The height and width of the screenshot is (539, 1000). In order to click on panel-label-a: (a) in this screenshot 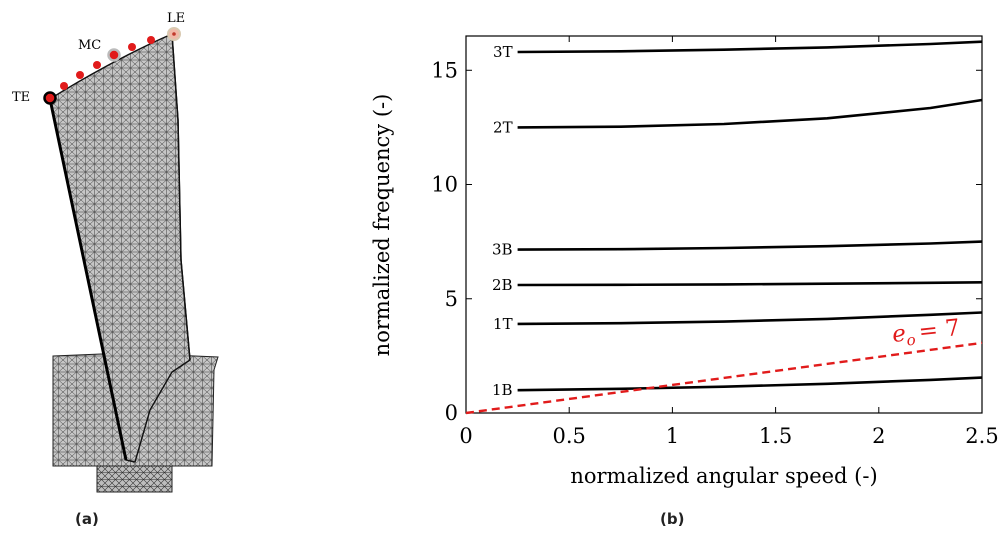, I will do `click(87, 519)`.